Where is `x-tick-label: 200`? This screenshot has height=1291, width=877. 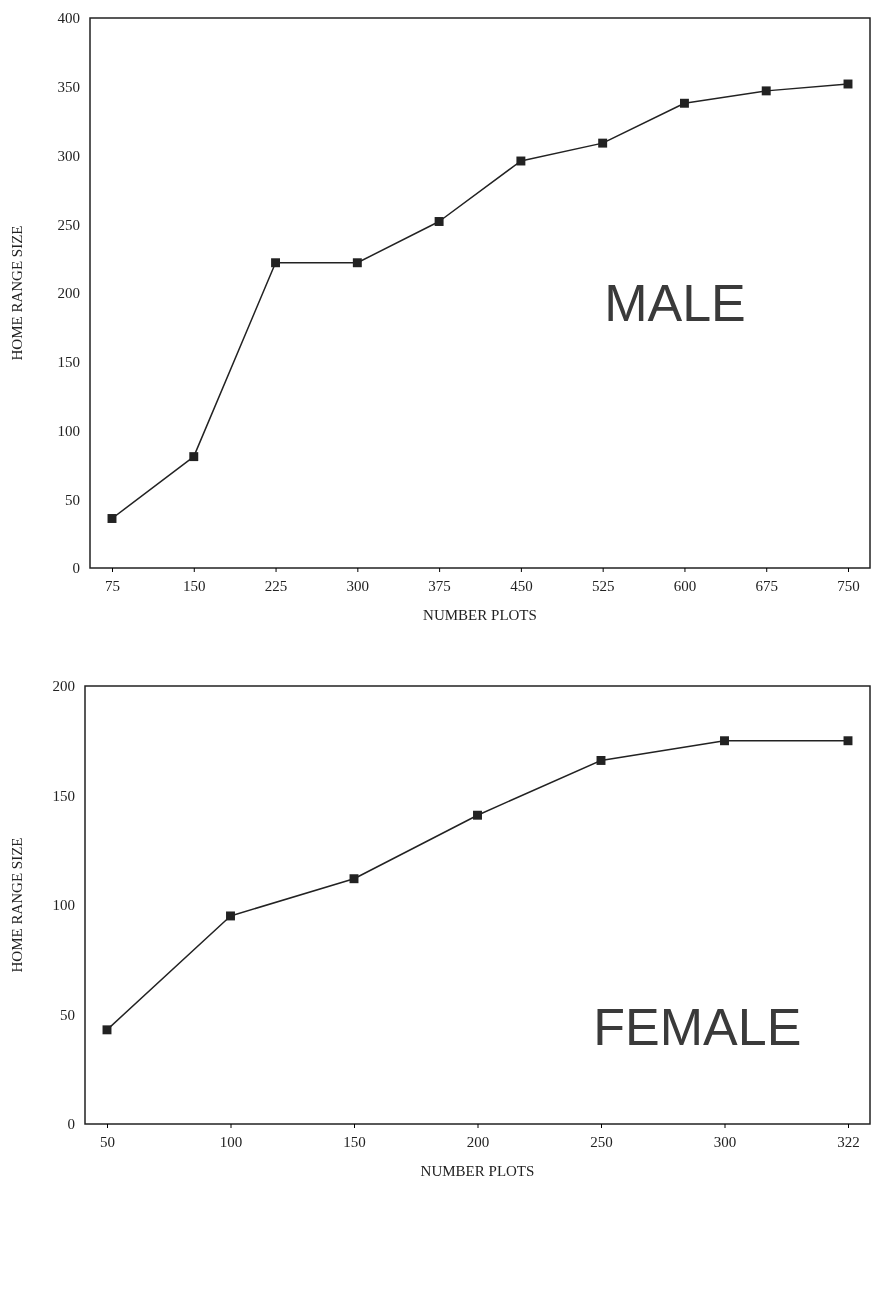
x-tick-label: 200 is located at coordinates (478, 1141).